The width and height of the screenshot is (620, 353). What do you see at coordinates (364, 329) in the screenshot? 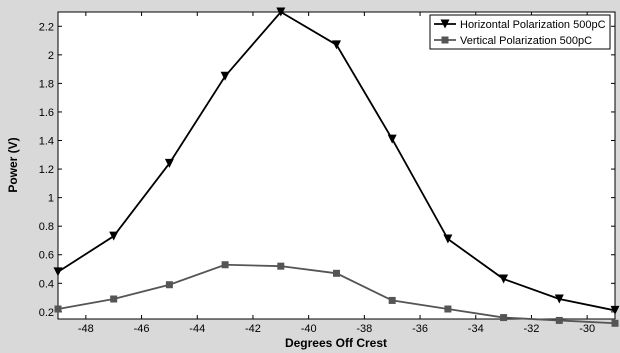
I see `x-tick-label: -38` at bounding box center [364, 329].